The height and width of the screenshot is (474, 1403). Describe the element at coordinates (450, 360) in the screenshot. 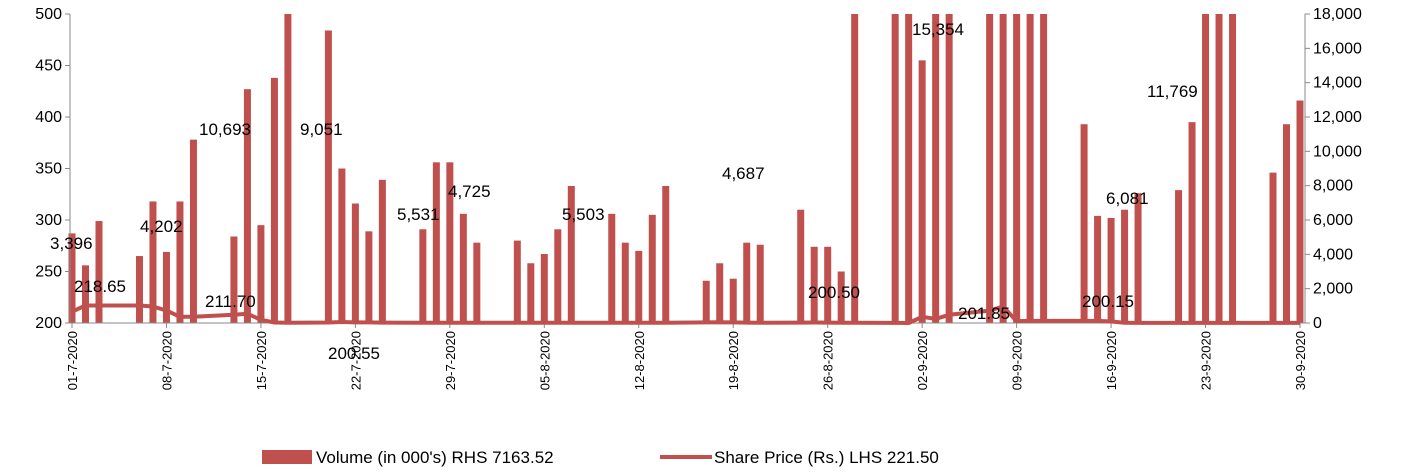

I see `x-tick-label: 29-7-2020` at that location.